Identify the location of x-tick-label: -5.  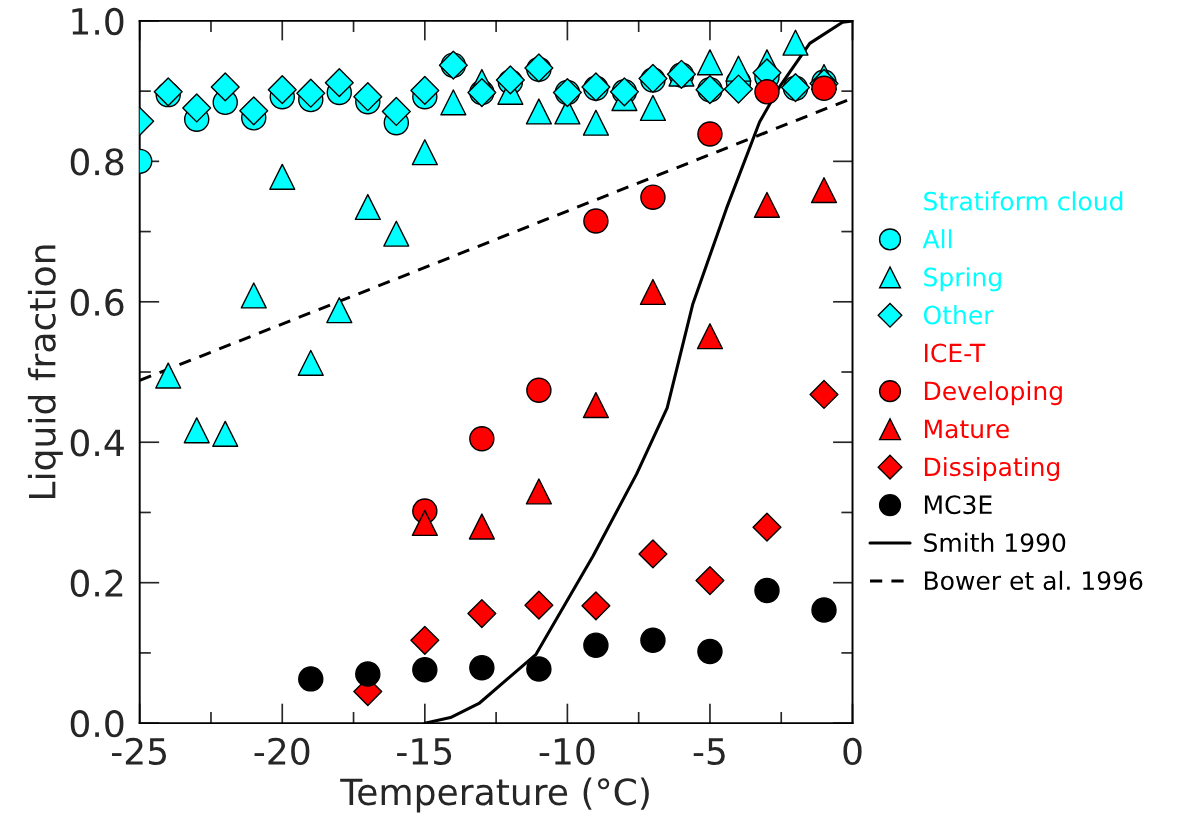
(709, 751).